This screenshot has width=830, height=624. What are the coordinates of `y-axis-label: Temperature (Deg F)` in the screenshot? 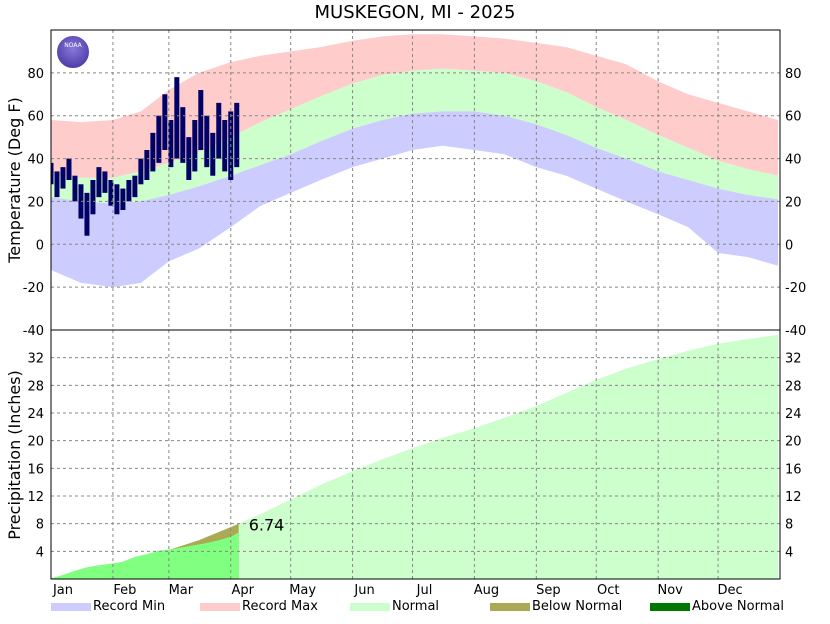 It's located at (14, 180).